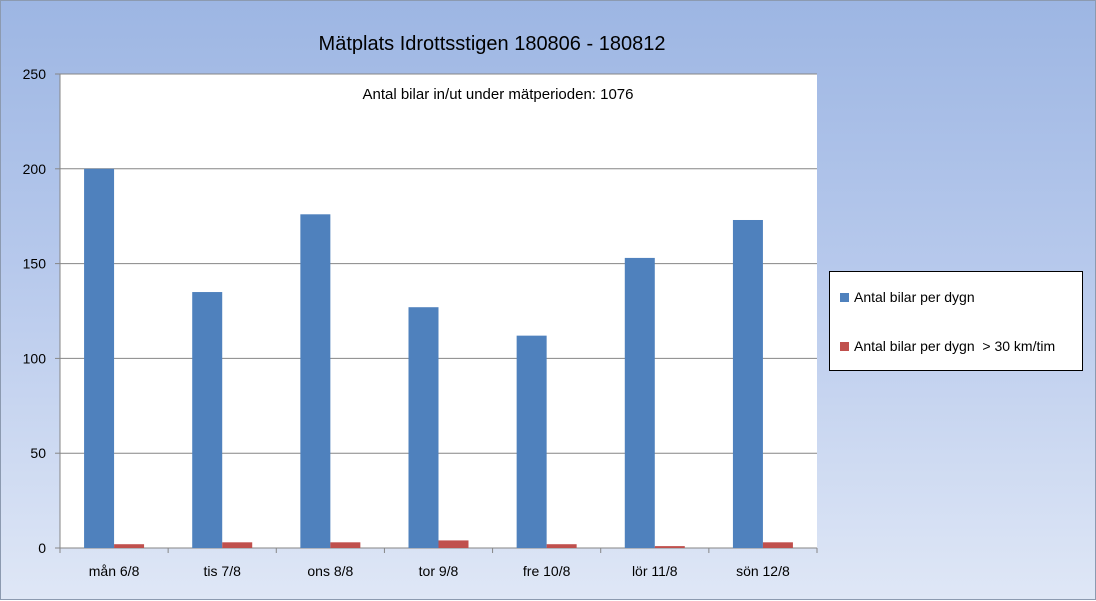 This screenshot has width=1096, height=601. I want to click on y-tick-label: 250, so click(35, 74).